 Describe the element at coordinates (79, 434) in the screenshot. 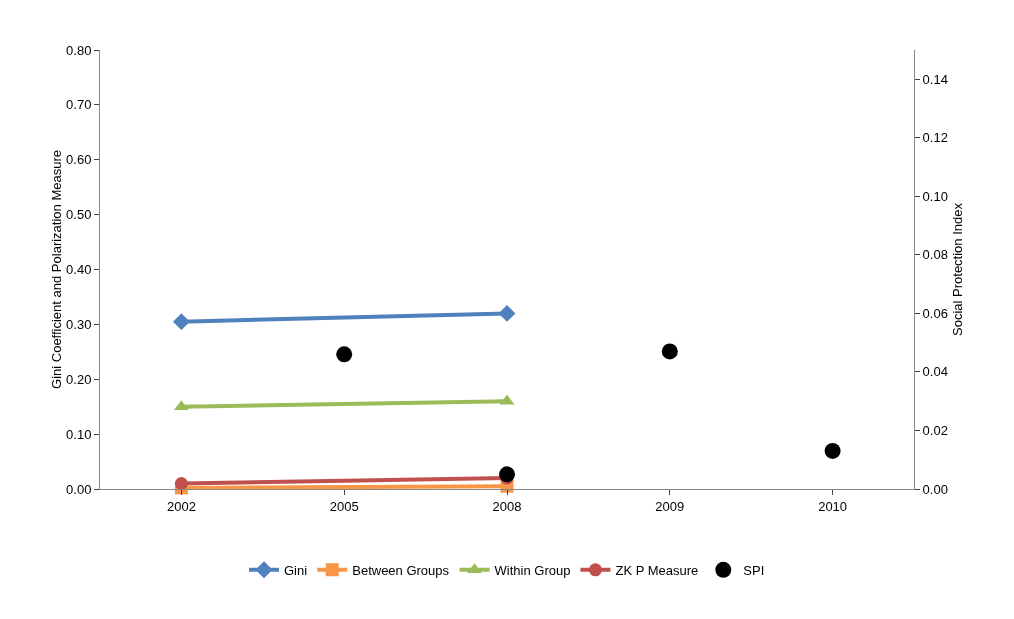

I see `y-tick-label: 0.10` at that location.